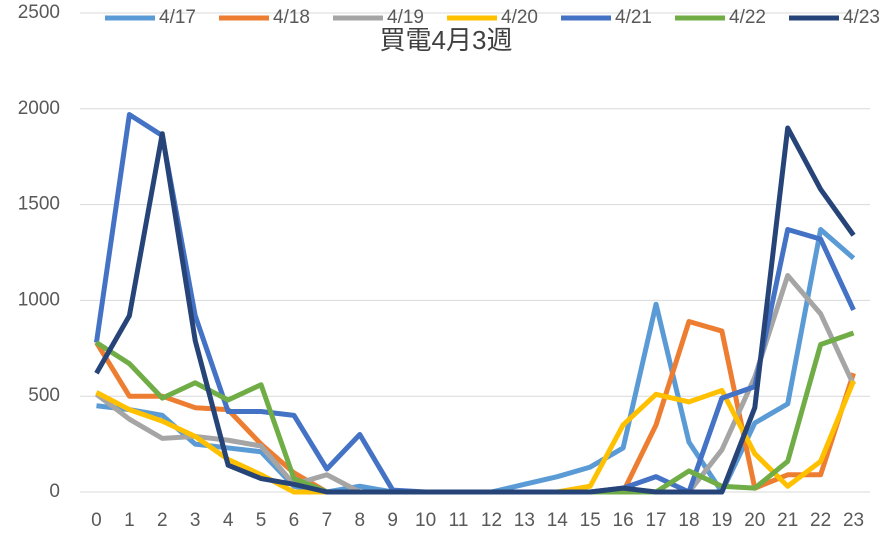  I want to click on x-tick-label: 20, so click(754, 520).